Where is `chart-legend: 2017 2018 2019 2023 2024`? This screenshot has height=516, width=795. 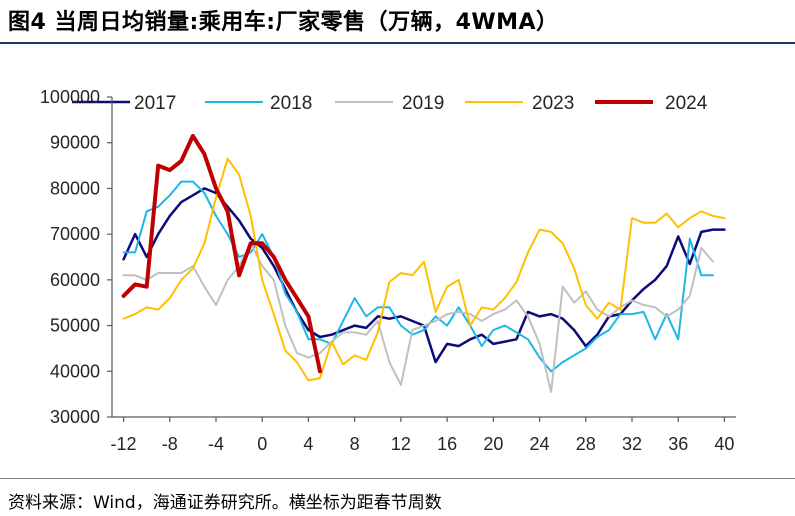 chart-legend: 2017 2018 2019 2023 2024 is located at coordinates (390, 103).